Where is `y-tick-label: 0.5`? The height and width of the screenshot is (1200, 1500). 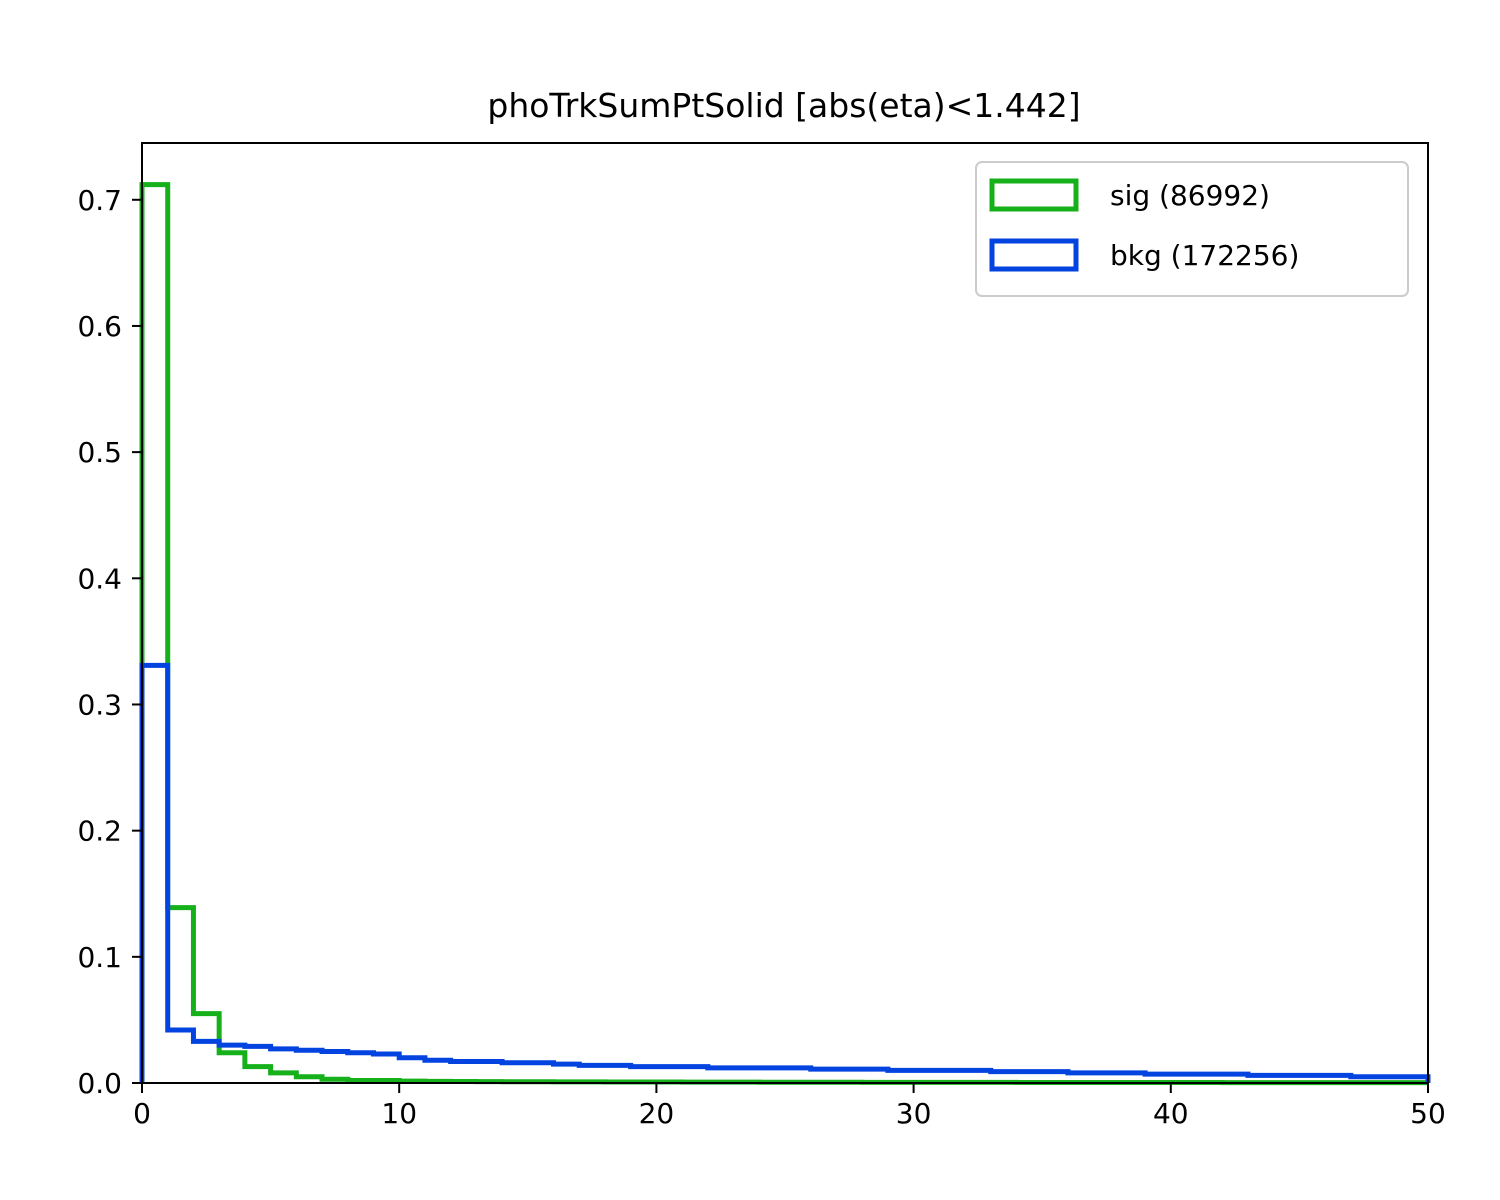 y-tick-label: 0.5 is located at coordinates (99, 452).